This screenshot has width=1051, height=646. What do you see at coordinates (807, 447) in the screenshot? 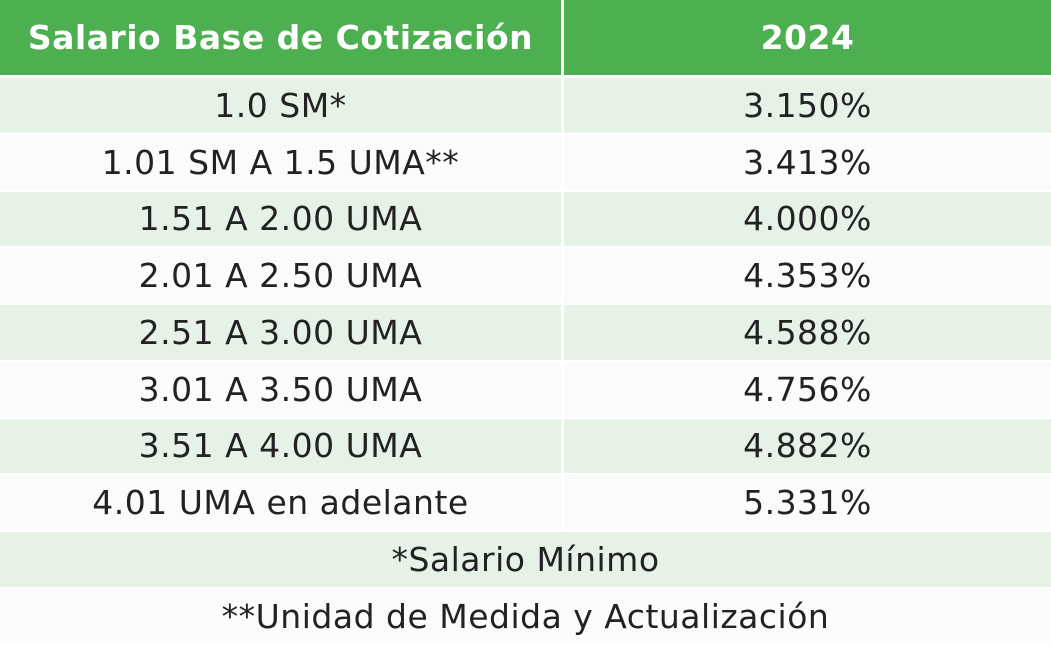
I see `row-7-rate: 4.882%` at bounding box center [807, 447].